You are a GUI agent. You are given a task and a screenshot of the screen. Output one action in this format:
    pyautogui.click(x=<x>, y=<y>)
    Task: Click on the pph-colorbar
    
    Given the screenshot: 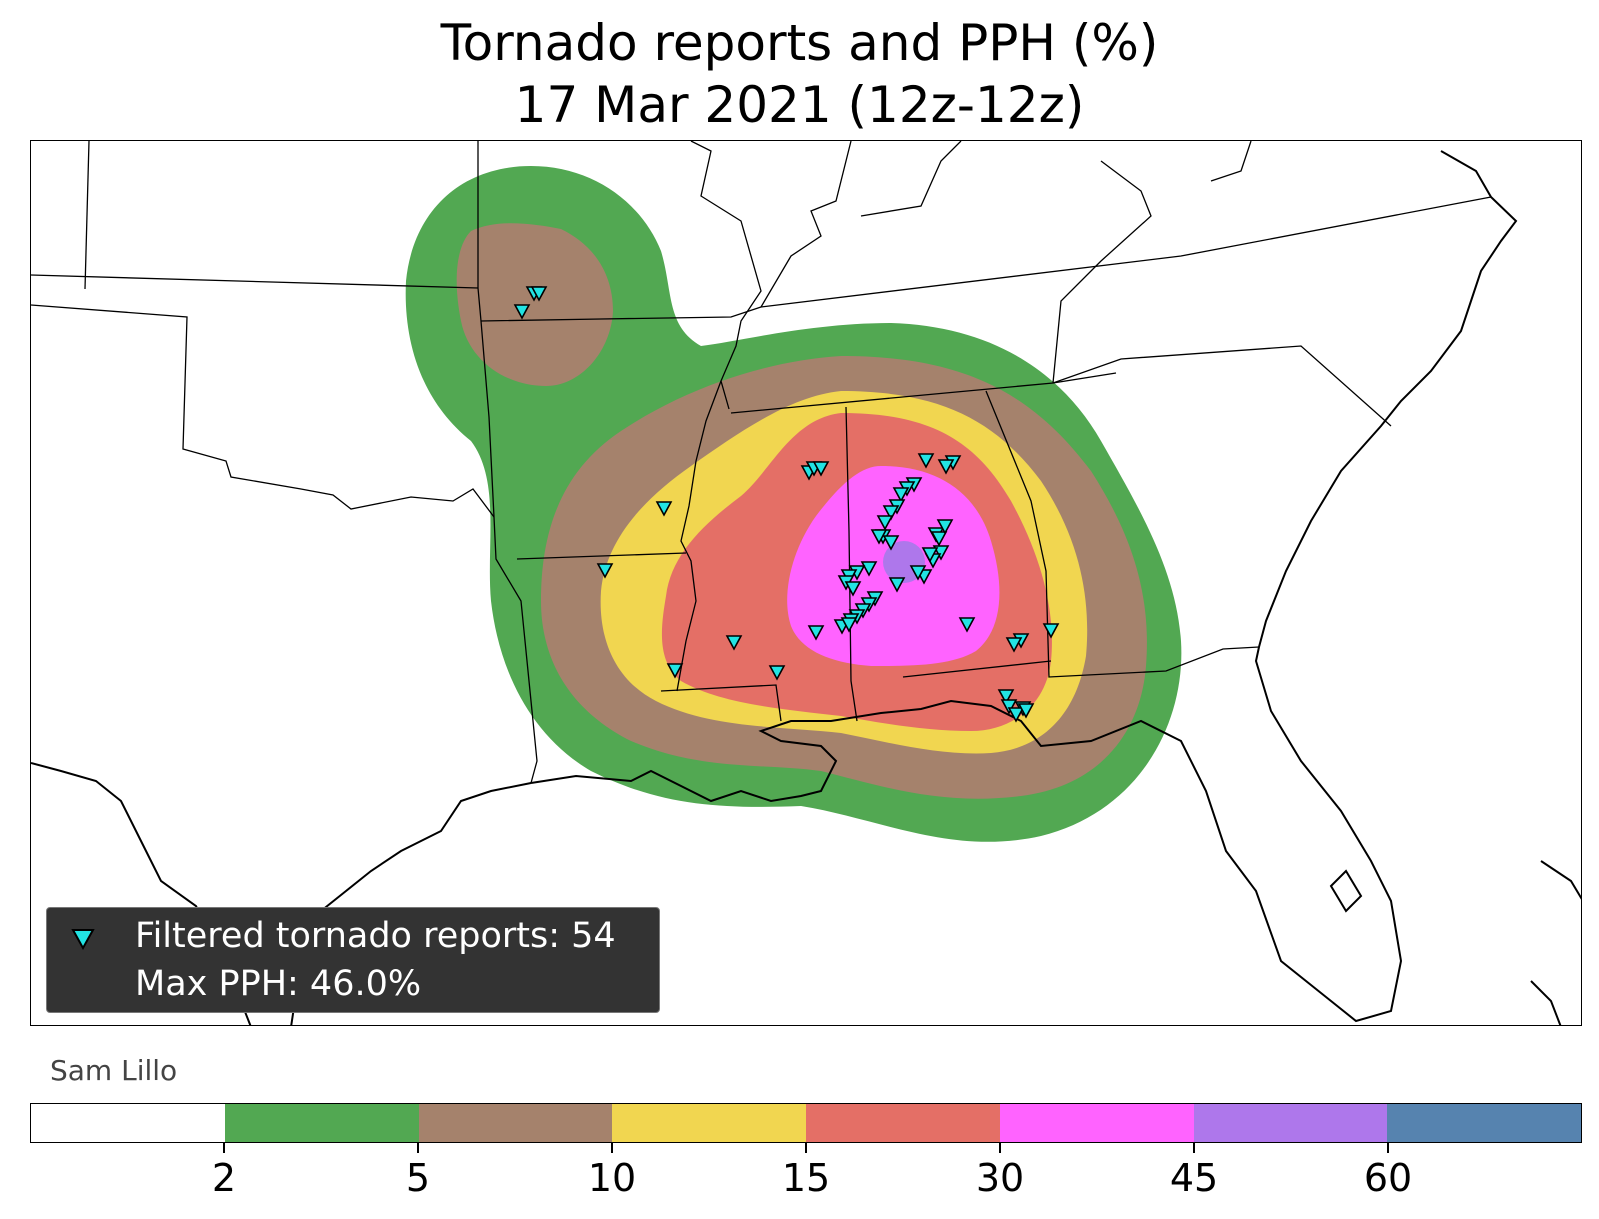 What is the action you would take?
    pyautogui.click(x=806, y=1123)
    